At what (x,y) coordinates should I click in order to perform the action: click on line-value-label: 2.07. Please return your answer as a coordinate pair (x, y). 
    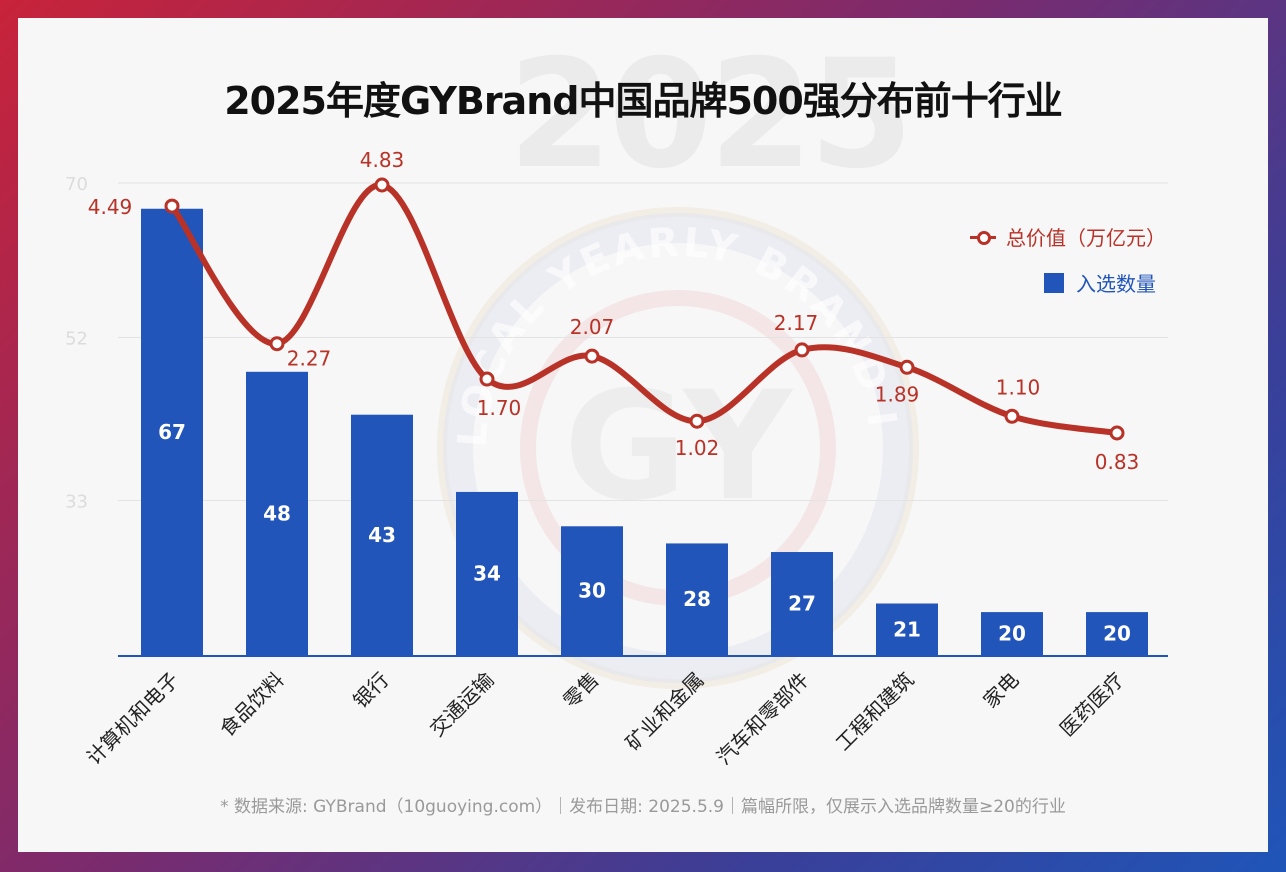
    Looking at the image, I should click on (592, 327).